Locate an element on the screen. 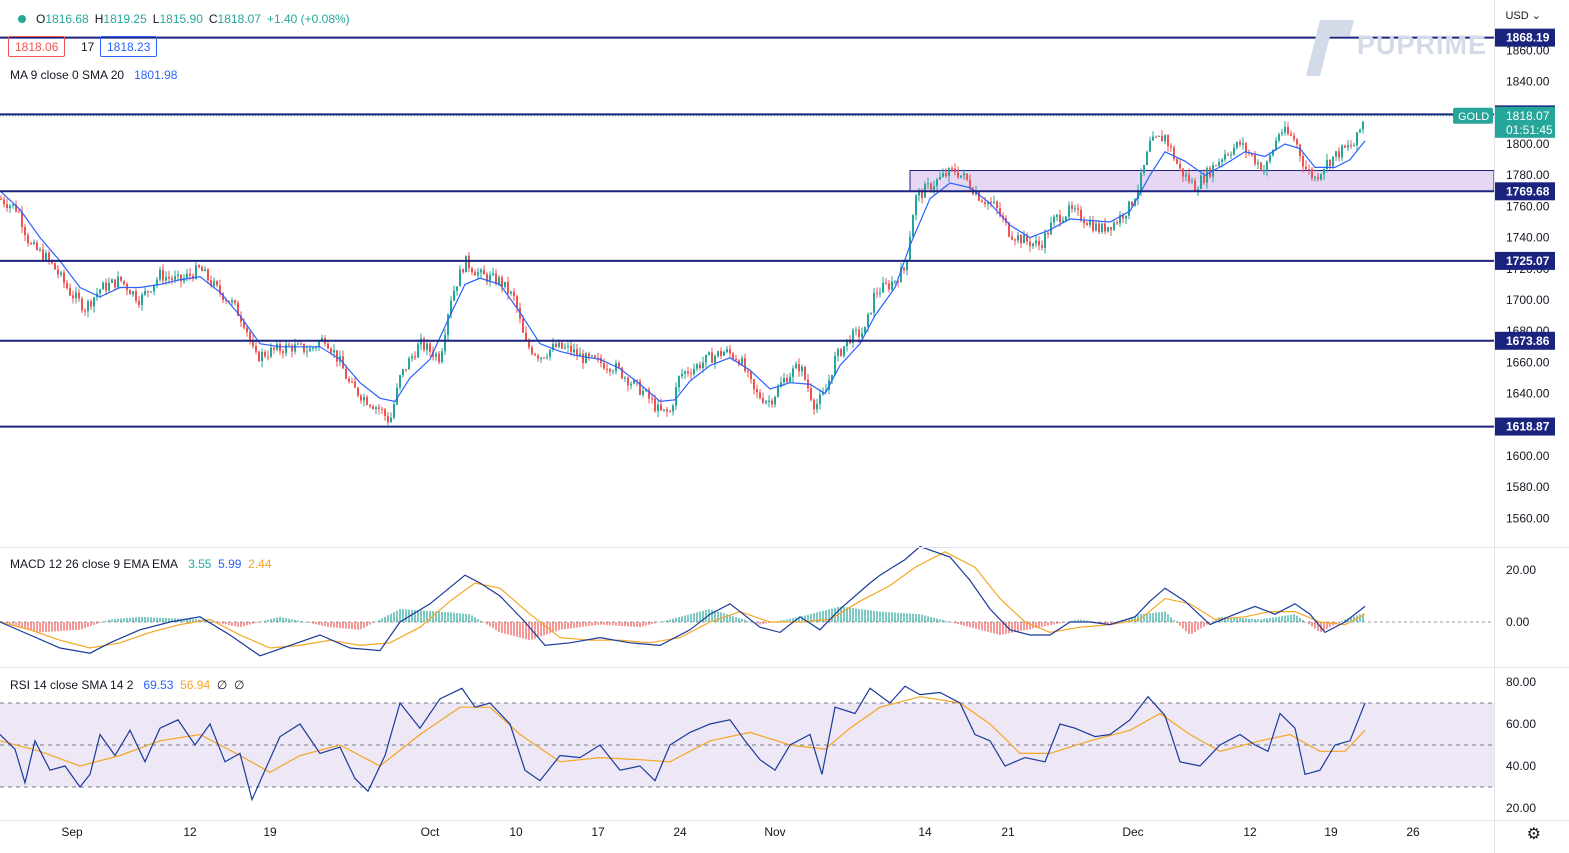  rsi-pane is located at coordinates (747, 743).